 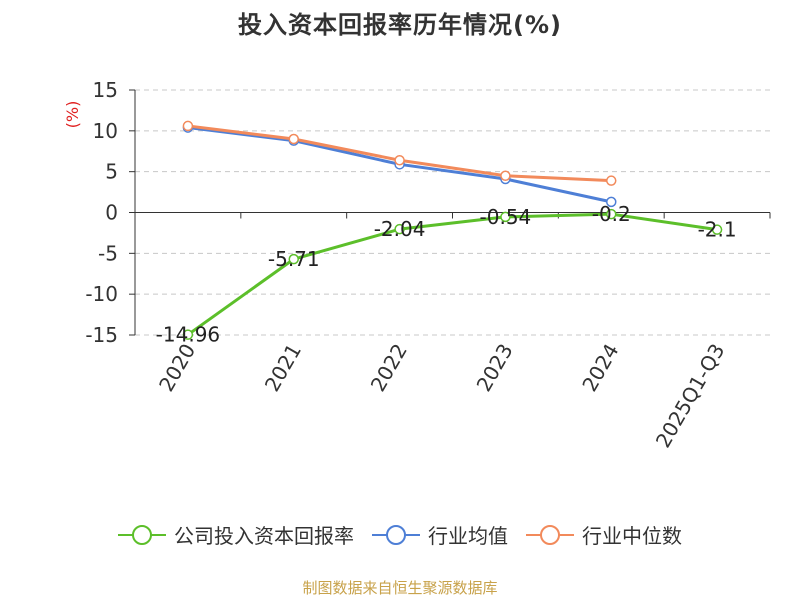 I want to click on y-tick-label: 15, so click(x=105, y=90).